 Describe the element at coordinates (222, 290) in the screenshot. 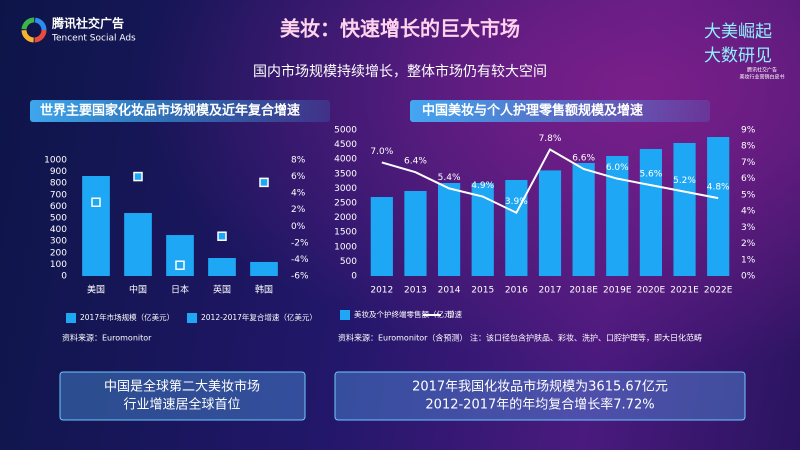

I see `x-tick-label: 英国` at that location.